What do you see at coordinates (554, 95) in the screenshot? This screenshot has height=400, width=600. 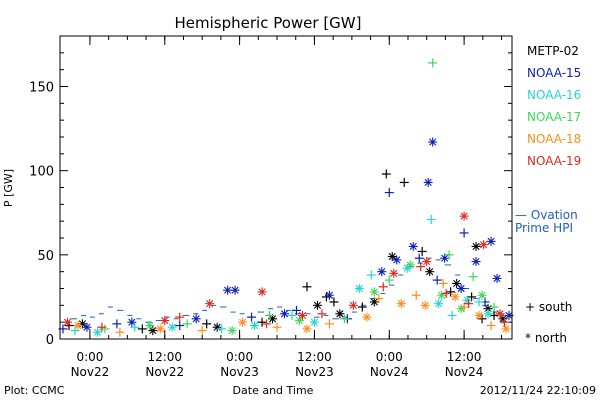 I see `legend-entry: NOAA-16` at bounding box center [554, 95].